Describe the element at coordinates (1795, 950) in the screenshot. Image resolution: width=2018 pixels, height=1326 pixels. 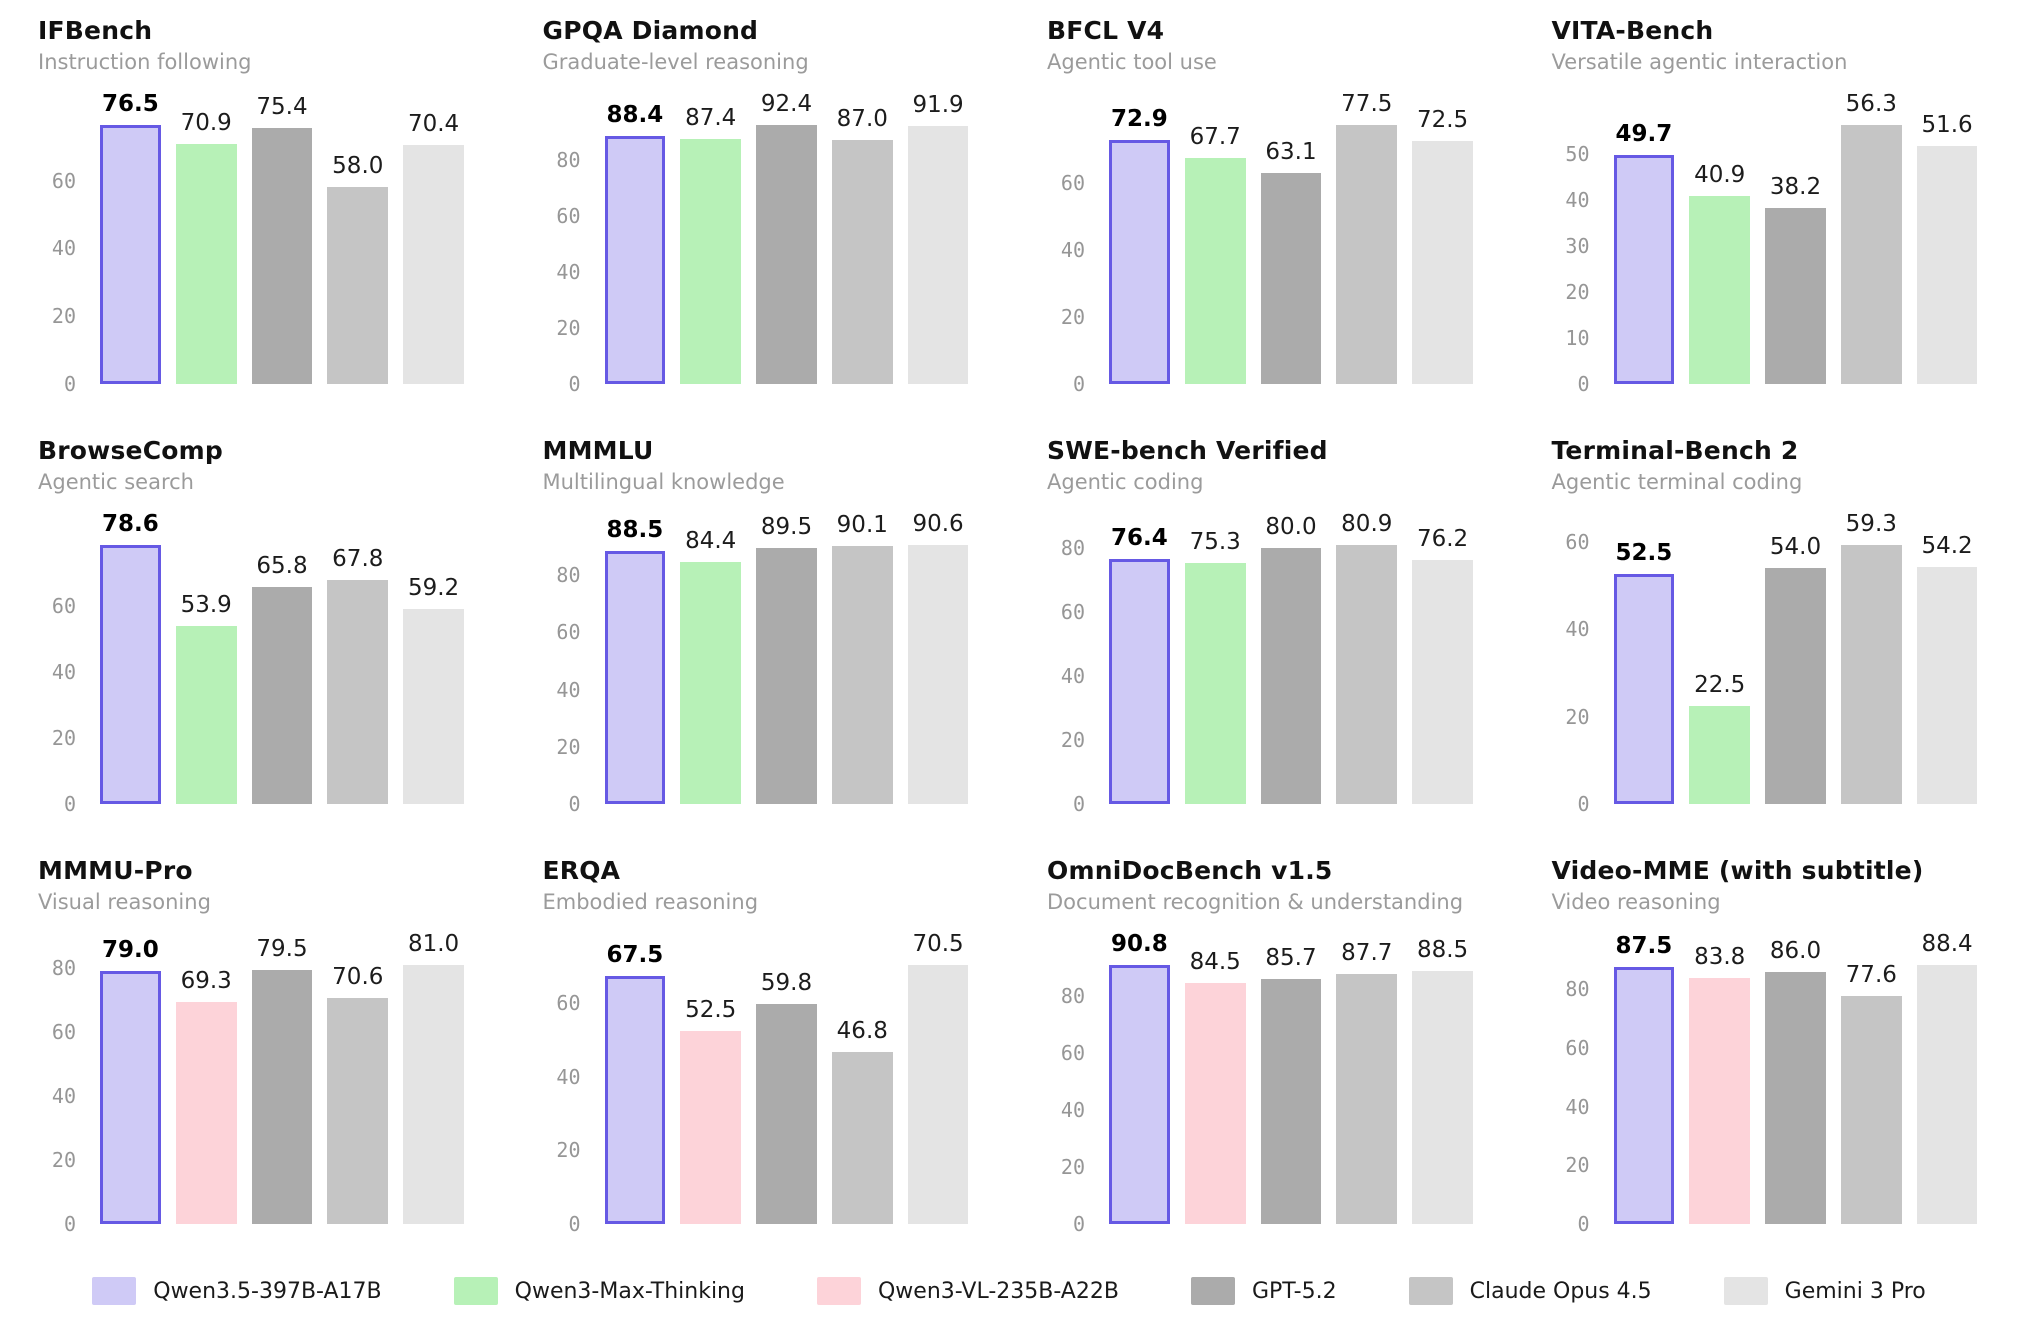
I see `bar-value-label: 86.0` at that location.